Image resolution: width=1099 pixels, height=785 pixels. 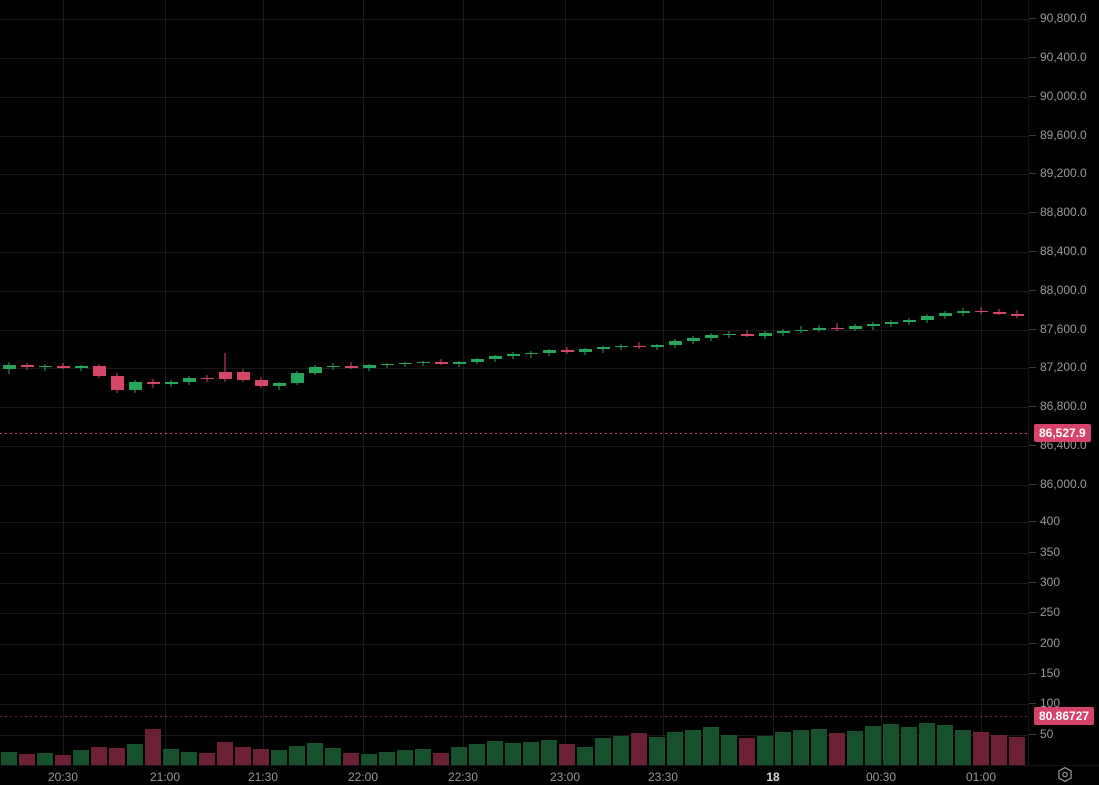 I want to click on price-axis-tick-label: 90,800.0, so click(x=1063, y=18).